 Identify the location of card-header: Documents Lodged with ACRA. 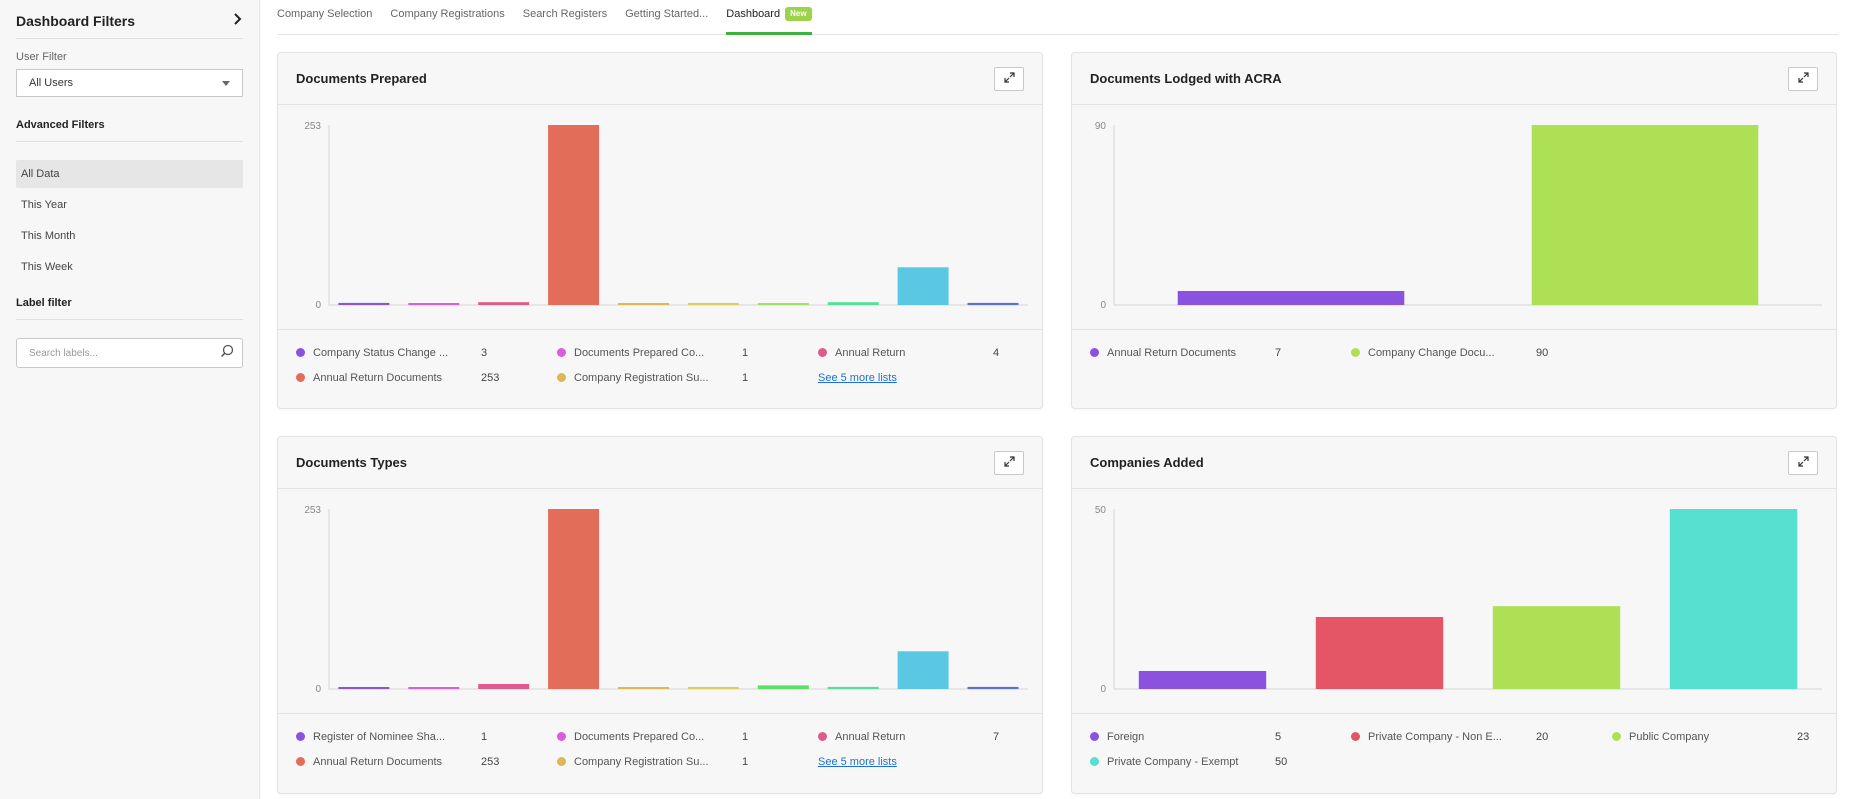
(1454, 79).